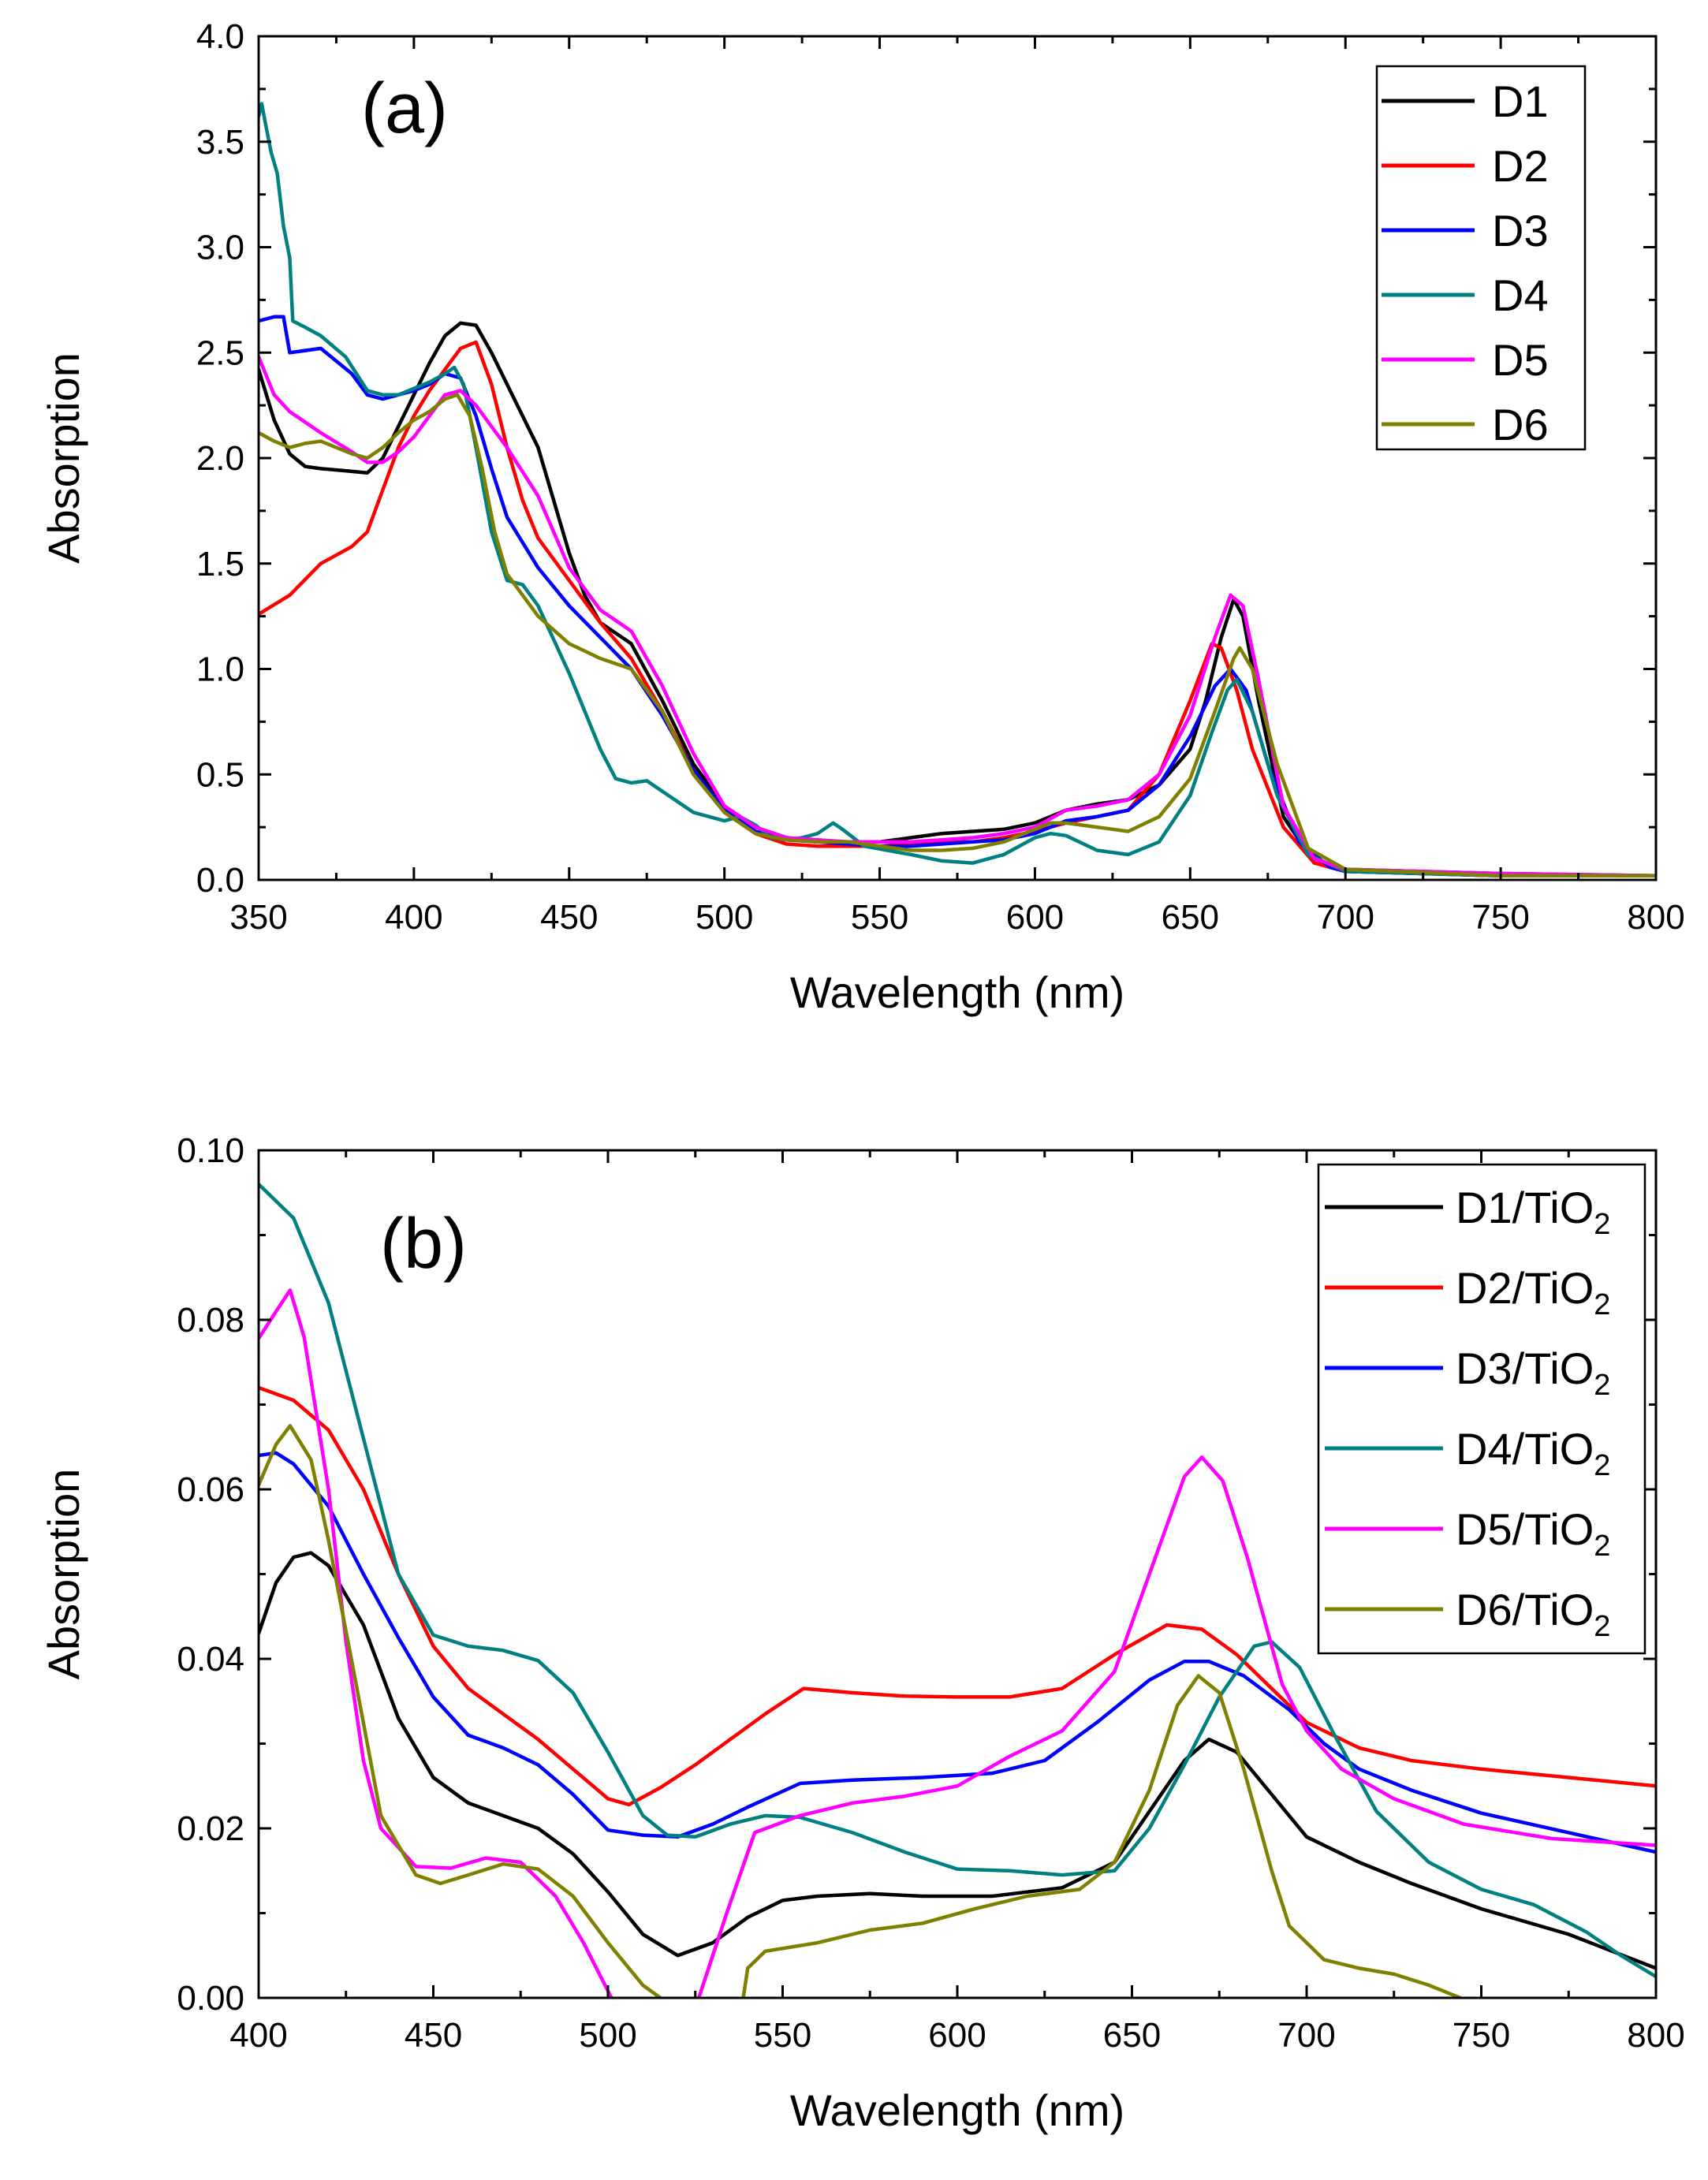 This screenshot has height=2180, width=1708. What do you see at coordinates (1533, 1614) in the screenshot?
I see `legend-label-d6: D6/TiO2` at bounding box center [1533, 1614].